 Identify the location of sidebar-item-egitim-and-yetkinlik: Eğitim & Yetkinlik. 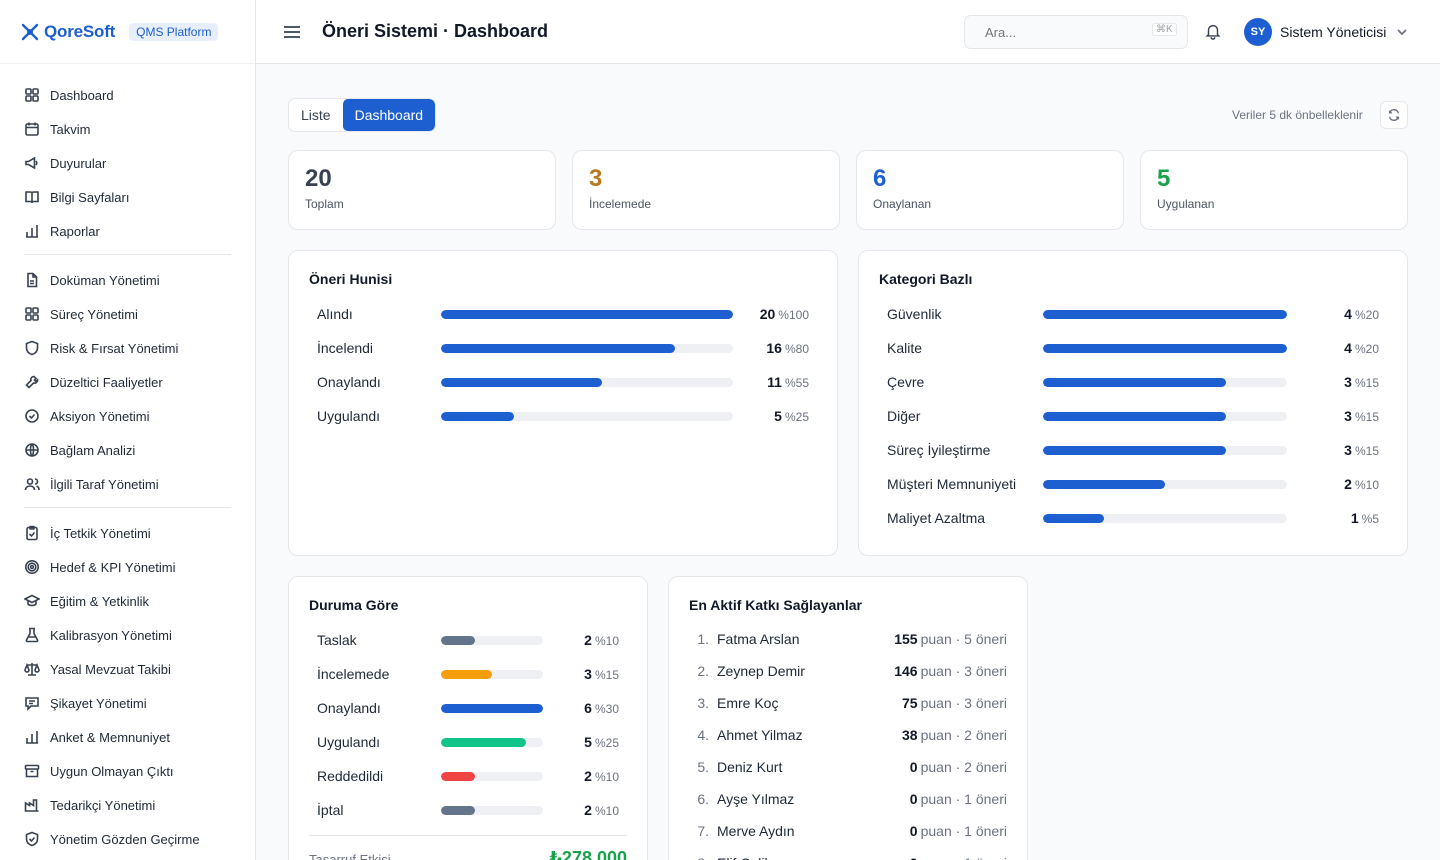
(127, 601).